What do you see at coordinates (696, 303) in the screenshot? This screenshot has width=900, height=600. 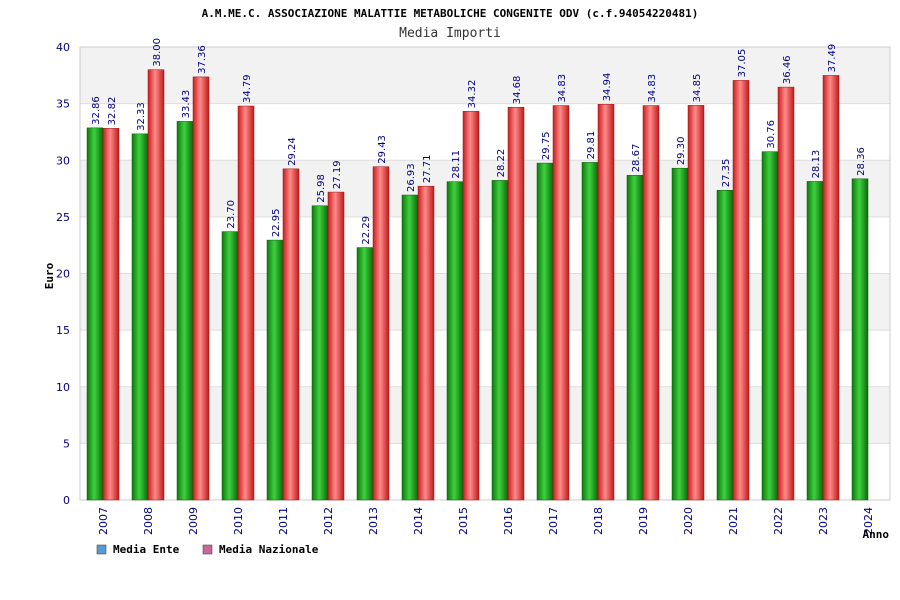 I see `bar-media-nazionale-2020` at bounding box center [696, 303].